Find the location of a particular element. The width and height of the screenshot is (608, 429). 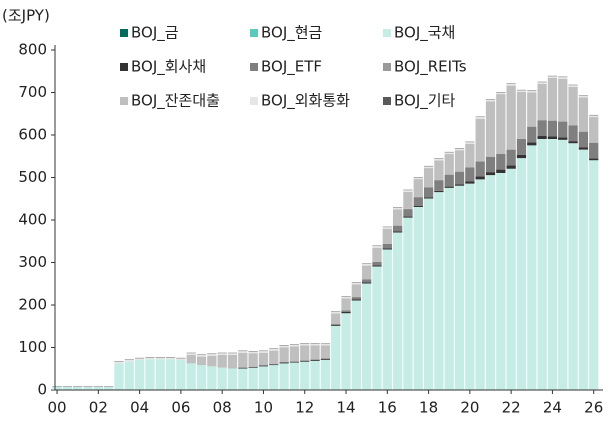

legend-label: BOJ_REITs is located at coordinates (430, 67).